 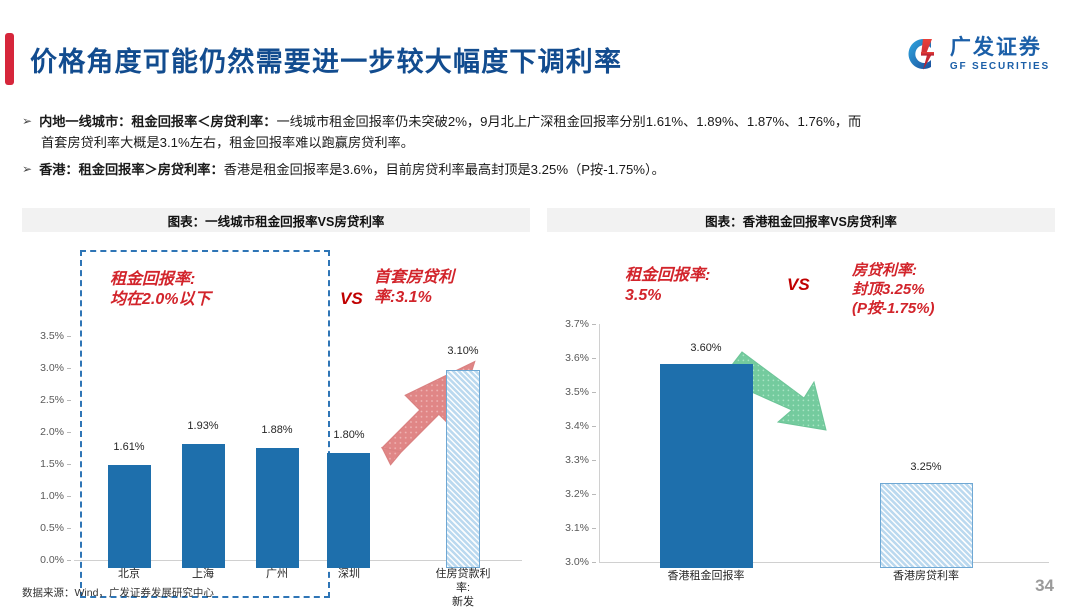 What do you see at coordinates (118, 593) in the screenshot?
I see `source-note: 数据来源：Wind，广发证券发展研究中心` at bounding box center [118, 593].